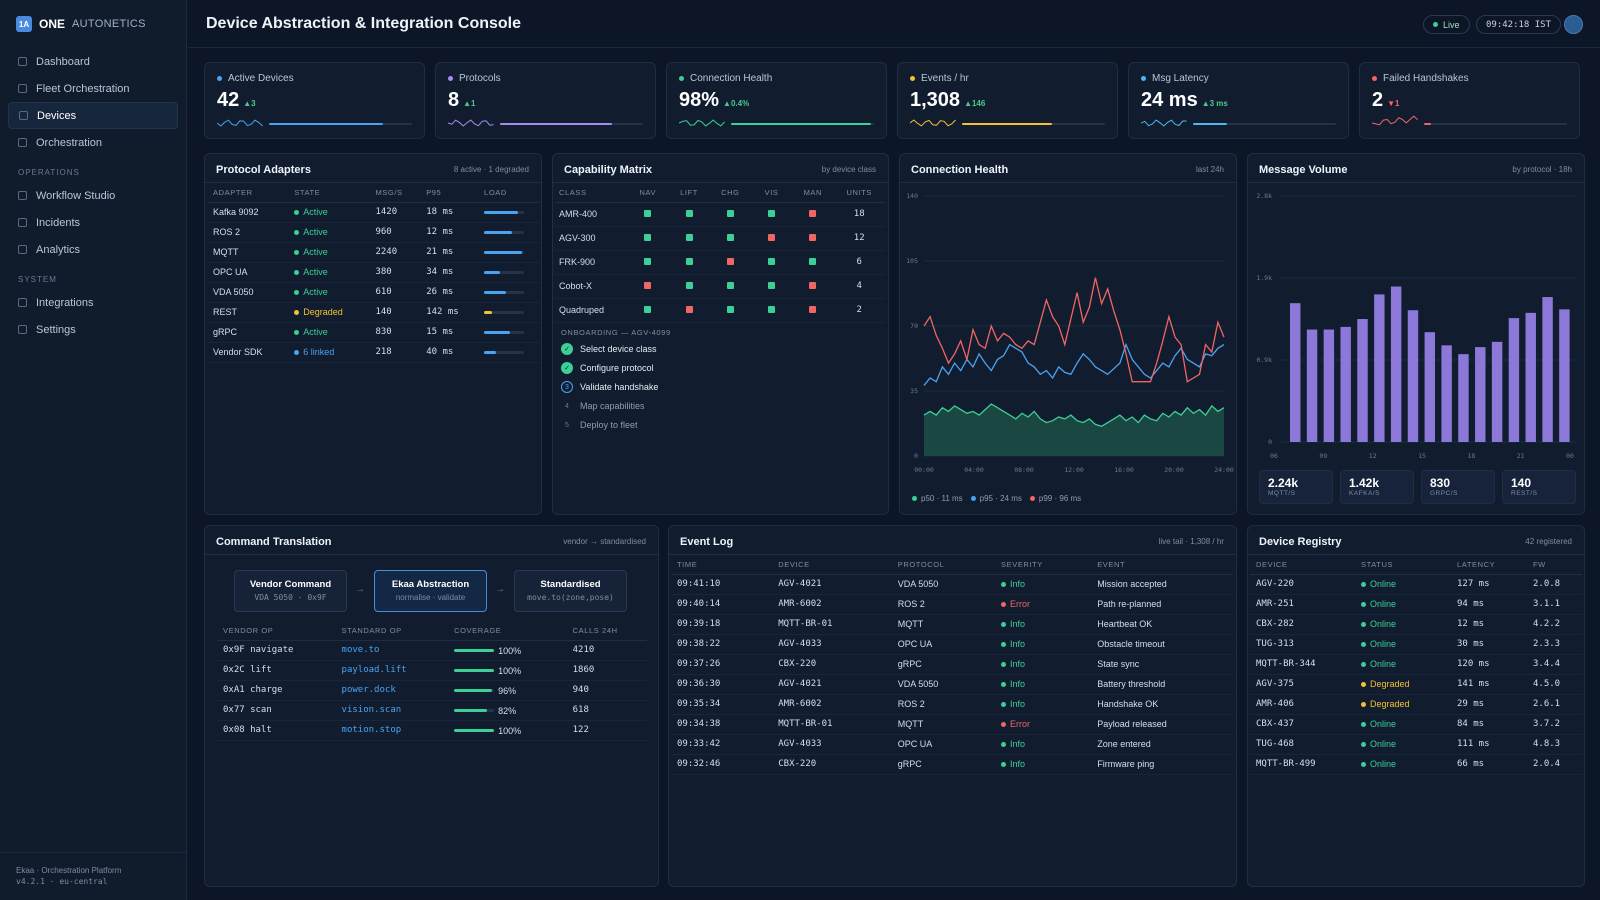 This screenshot has width=1600, height=900. Describe the element at coordinates (1416, 325) in the screenshot. I see `message-volume-chart: 0 0.9k 1.9k 2.8k 06 09 12 15 18 21 00` at that location.